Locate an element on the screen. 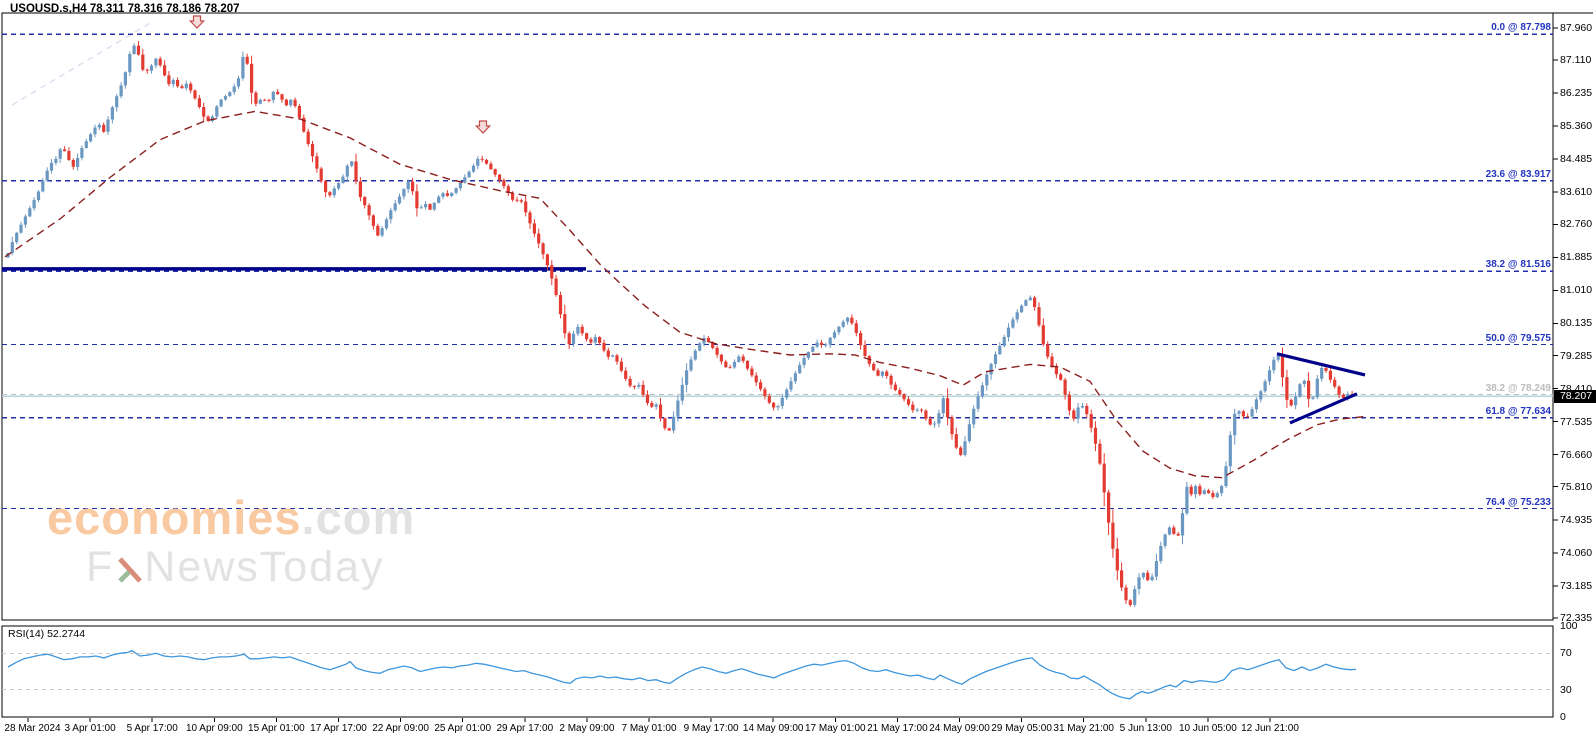 Image resolution: width=1596 pixels, height=743 pixels. time-axis-label: 24 May 09:00 is located at coordinates (959, 728).